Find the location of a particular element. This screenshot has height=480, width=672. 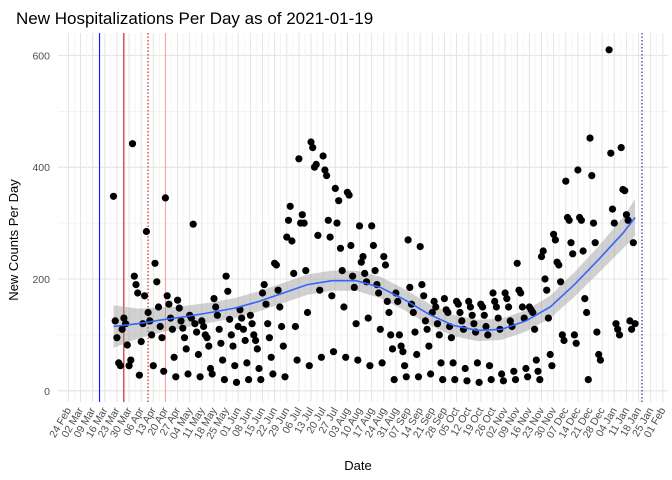

y-tick-label: 600 is located at coordinates (41, 56).